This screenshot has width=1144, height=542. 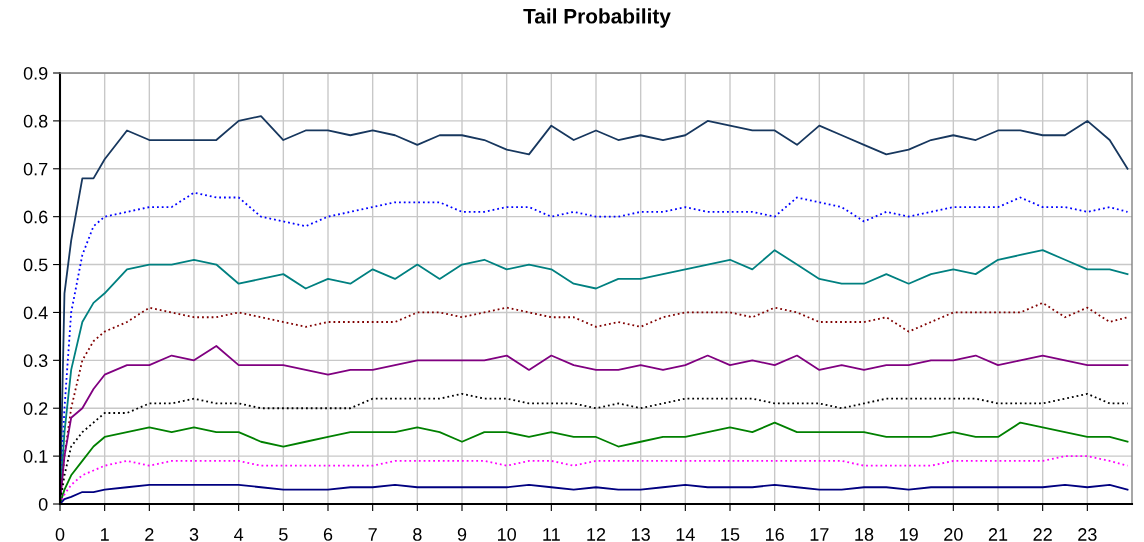 I want to click on x-tick-label: 19, so click(x=909, y=534).